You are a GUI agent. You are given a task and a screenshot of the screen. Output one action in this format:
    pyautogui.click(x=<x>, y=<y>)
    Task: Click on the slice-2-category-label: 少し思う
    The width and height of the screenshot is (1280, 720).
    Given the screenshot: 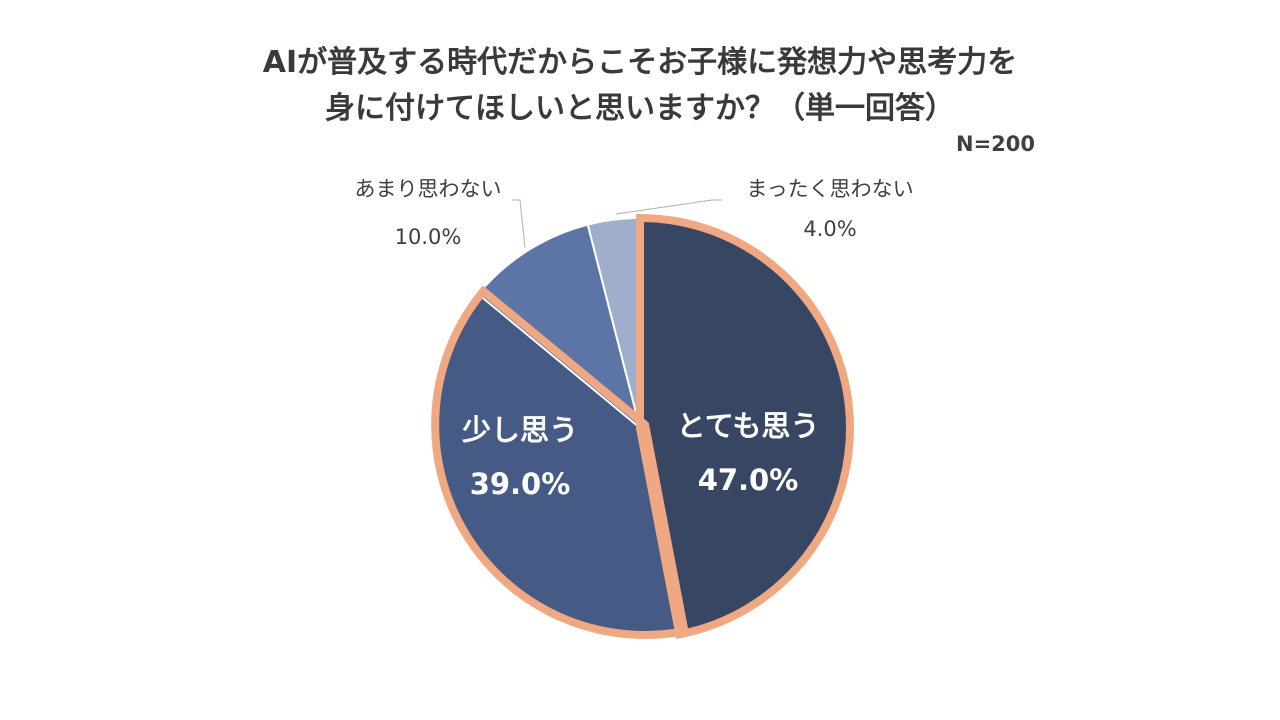 What is the action you would take?
    pyautogui.click(x=520, y=430)
    